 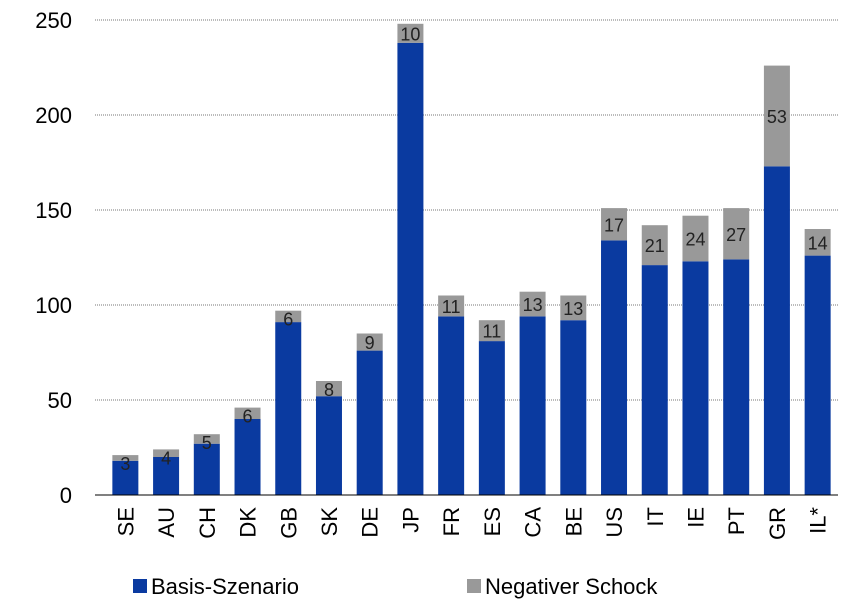 I want to click on y-tick-label: 0, so click(x=66, y=495).